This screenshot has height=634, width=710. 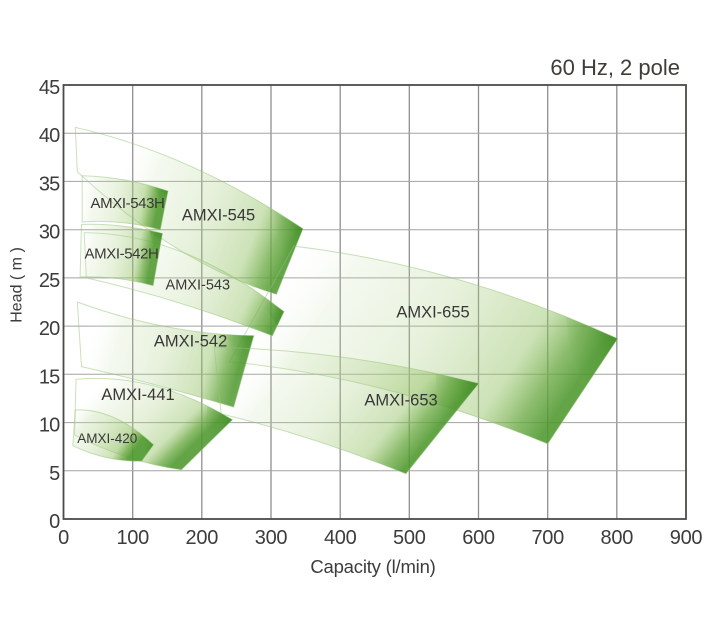 I want to click on svg-text: 800, so click(x=617, y=538).